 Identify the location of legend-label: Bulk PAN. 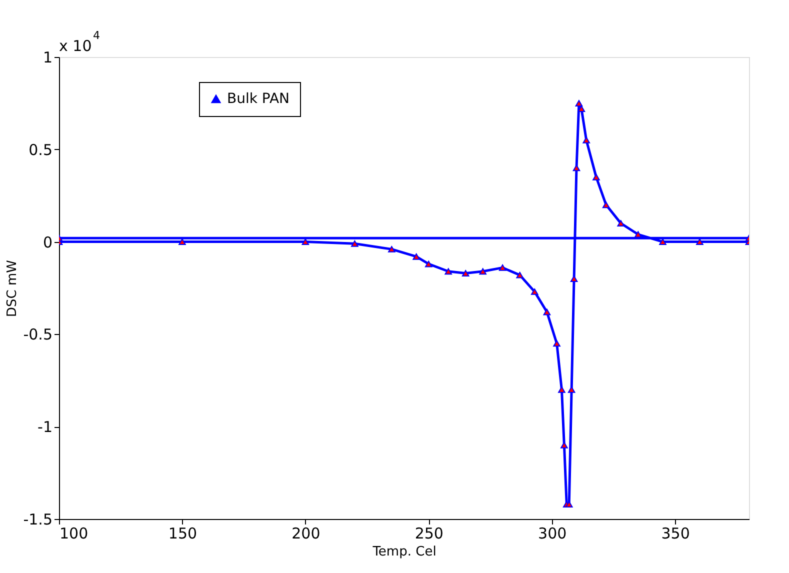
(258, 99).